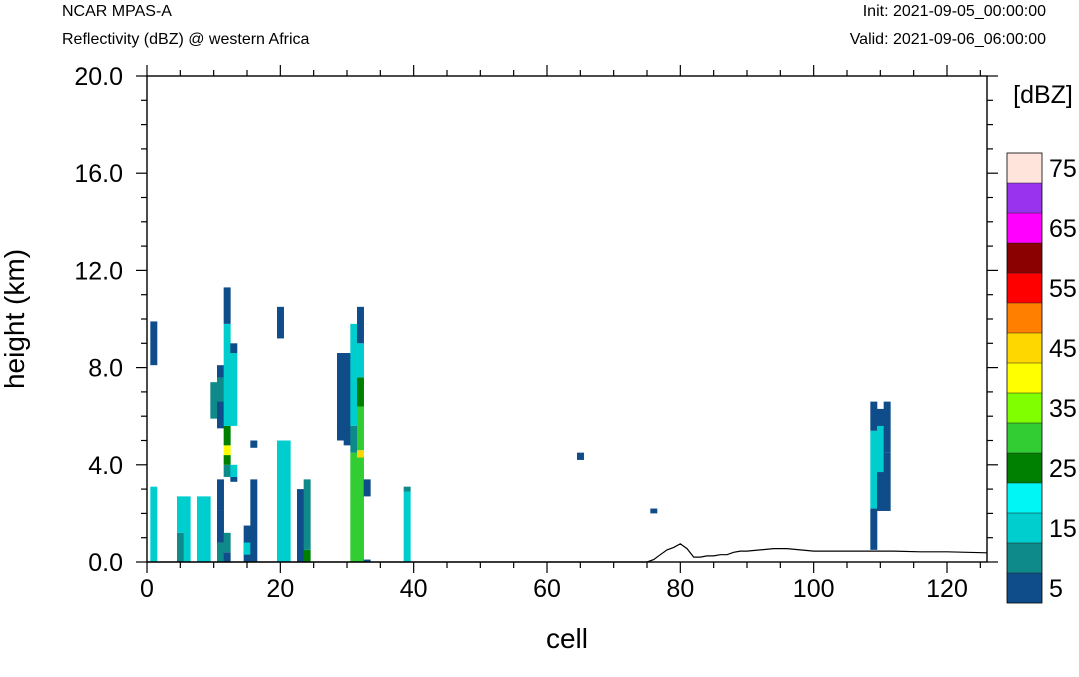 Image resolution: width=1079 pixels, height=677 pixels. What do you see at coordinates (98, 271) in the screenshot?
I see `y-tick-label: 12.0` at bounding box center [98, 271].